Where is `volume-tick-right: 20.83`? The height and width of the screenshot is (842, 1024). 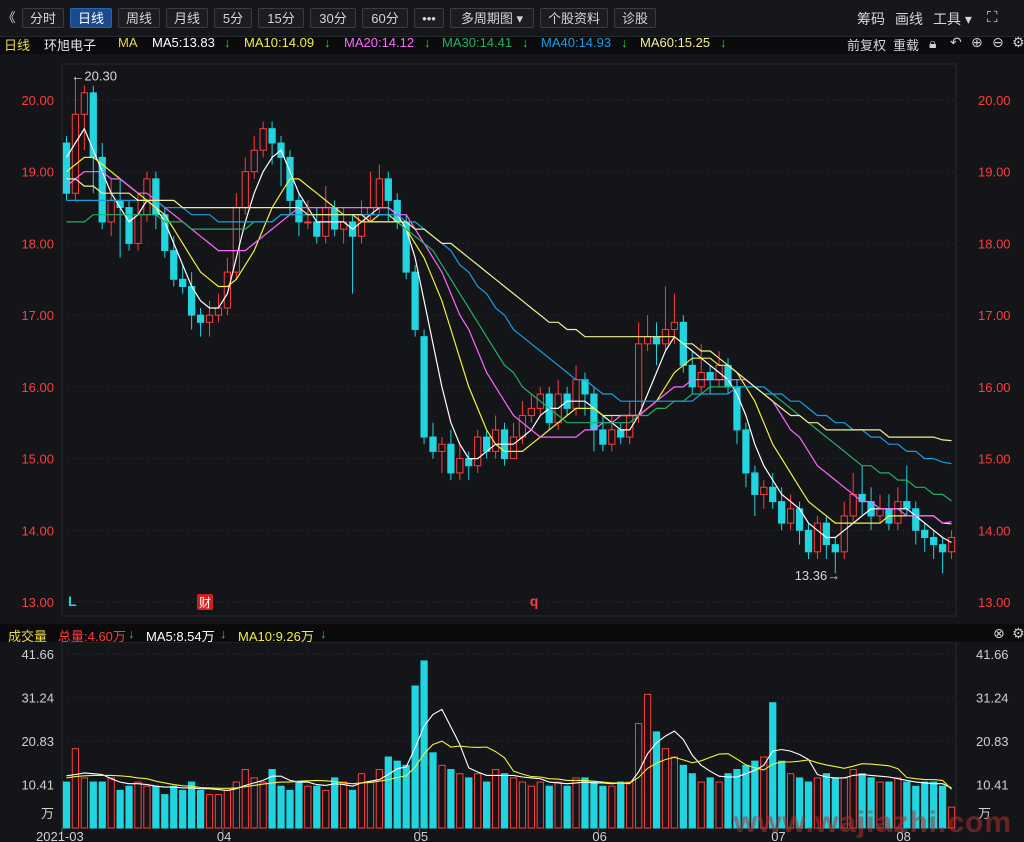
volume-tick-right: 20.83 is located at coordinates (992, 741).